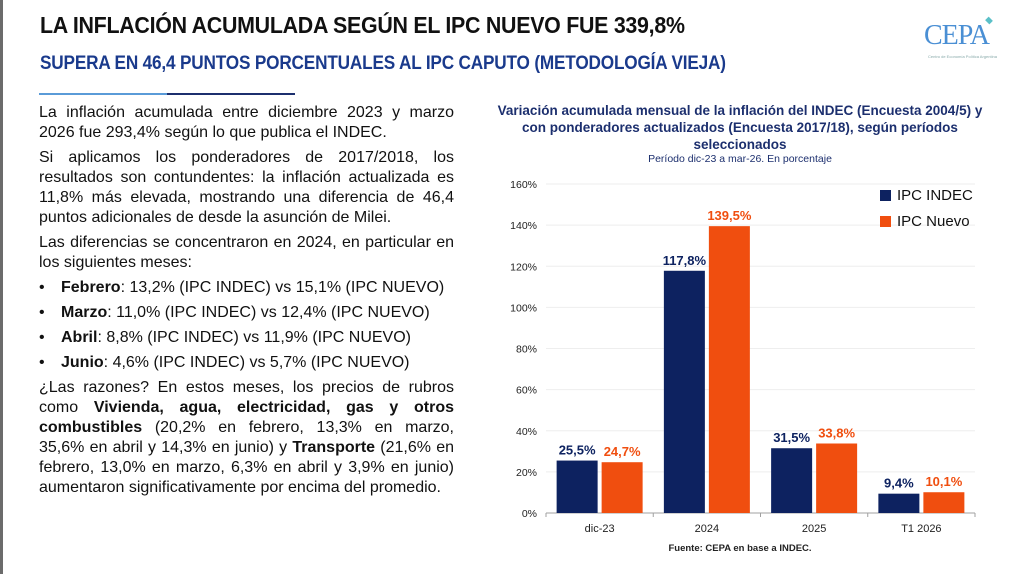  Describe the element at coordinates (526, 473) in the screenshot. I see `y-tick-label: 20%` at that location.